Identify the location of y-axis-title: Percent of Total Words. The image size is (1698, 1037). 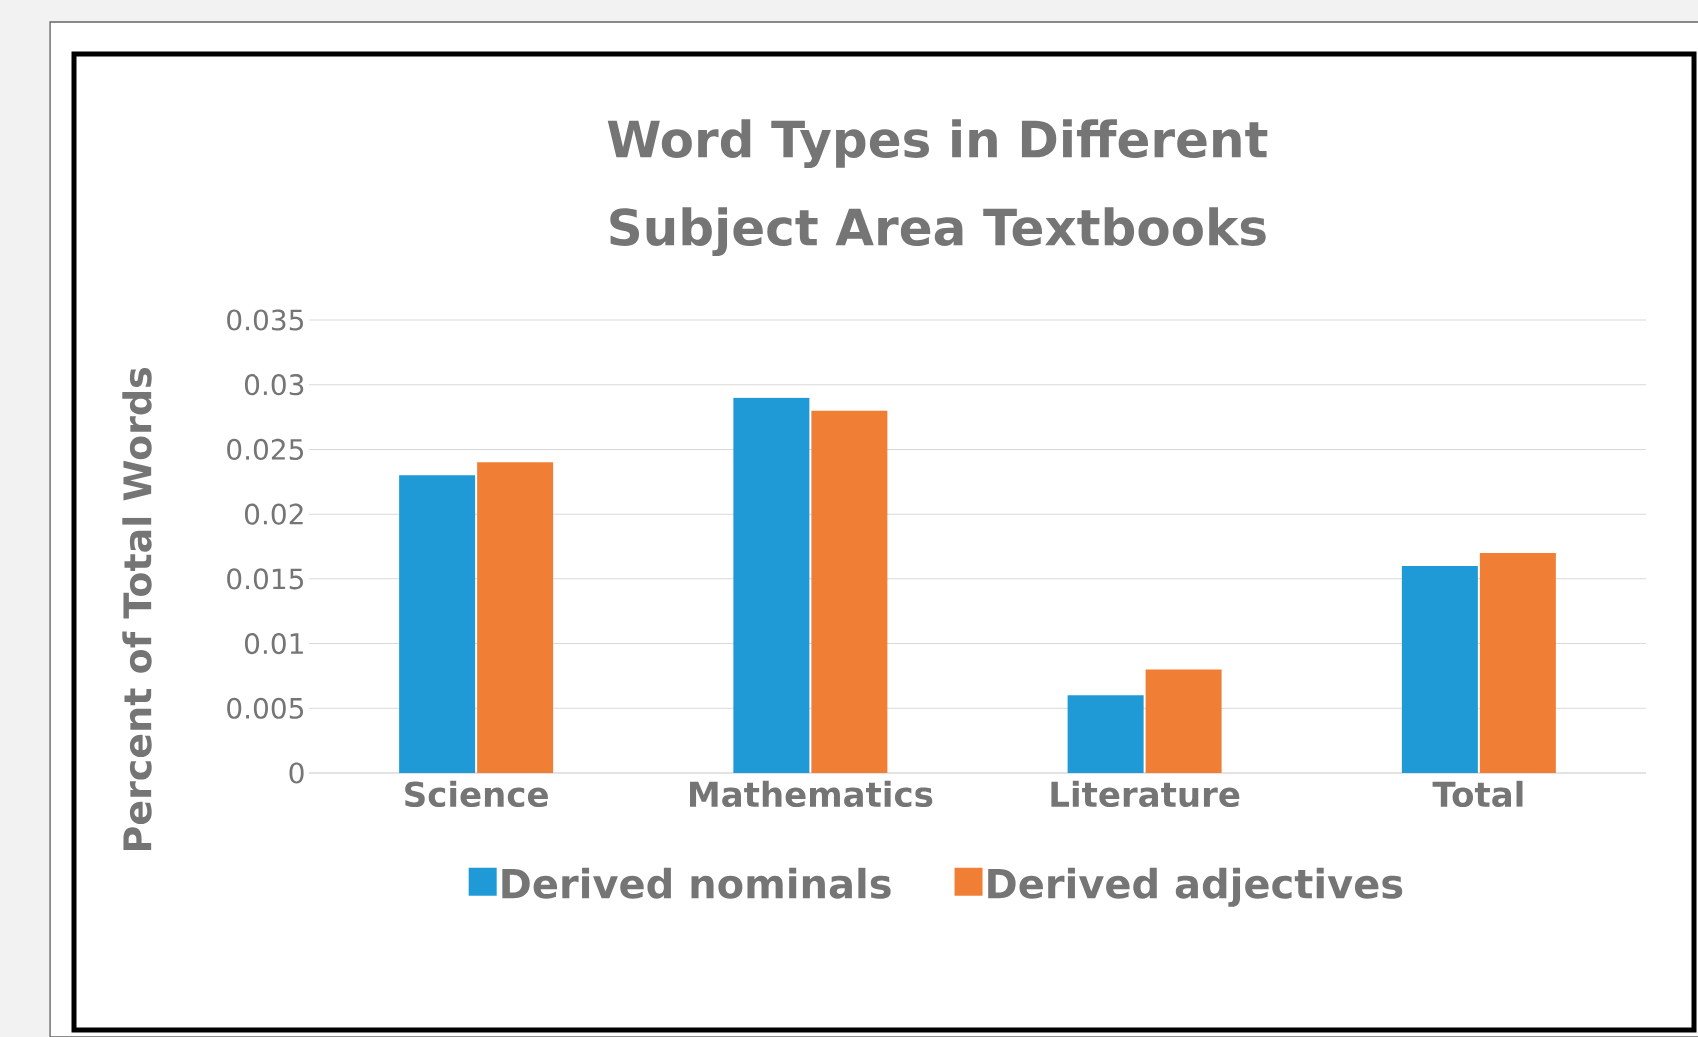
(137, 609).